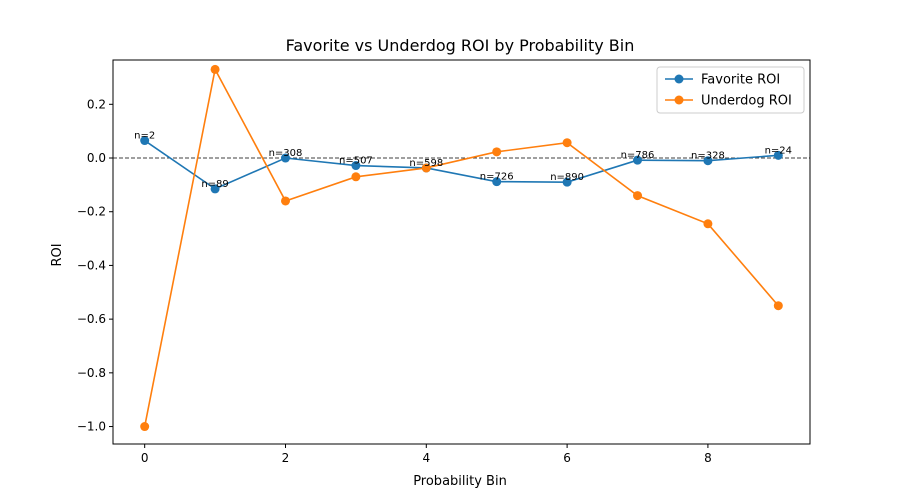 This screenshot has height=500, width=900. I want to click on y-tick-label: −0.8, so click(91, 373).